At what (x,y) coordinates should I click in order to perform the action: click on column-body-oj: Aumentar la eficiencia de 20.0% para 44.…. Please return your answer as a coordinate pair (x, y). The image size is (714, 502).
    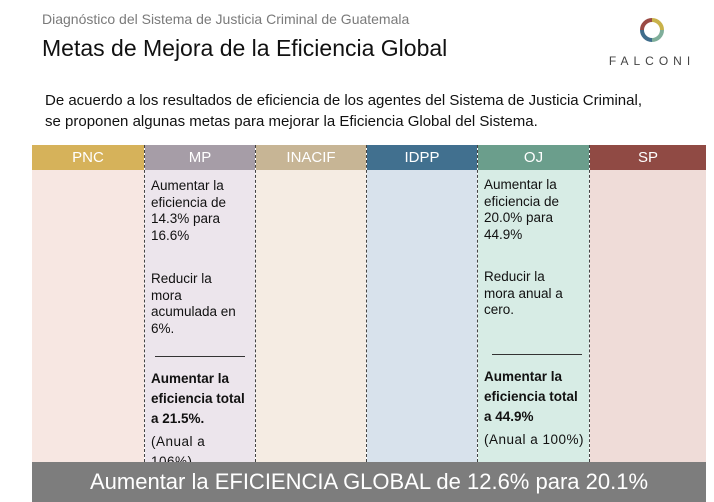
    Looking at the image, I should click on (533, 316).